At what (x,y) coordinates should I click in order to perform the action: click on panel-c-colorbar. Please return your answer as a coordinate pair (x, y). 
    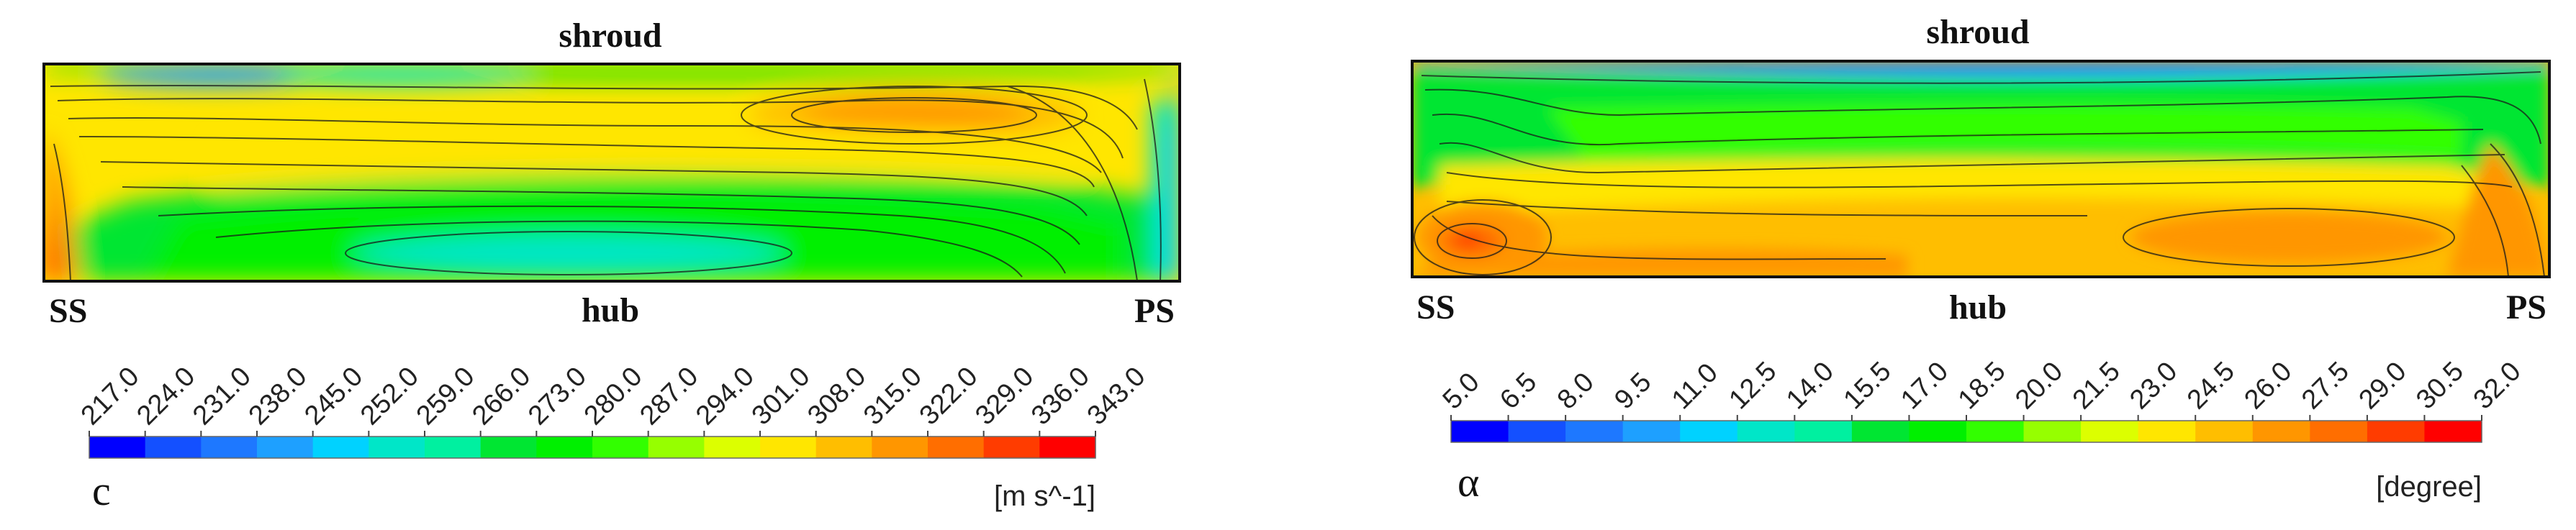
    Looking at the image, I should click on (592, 447).